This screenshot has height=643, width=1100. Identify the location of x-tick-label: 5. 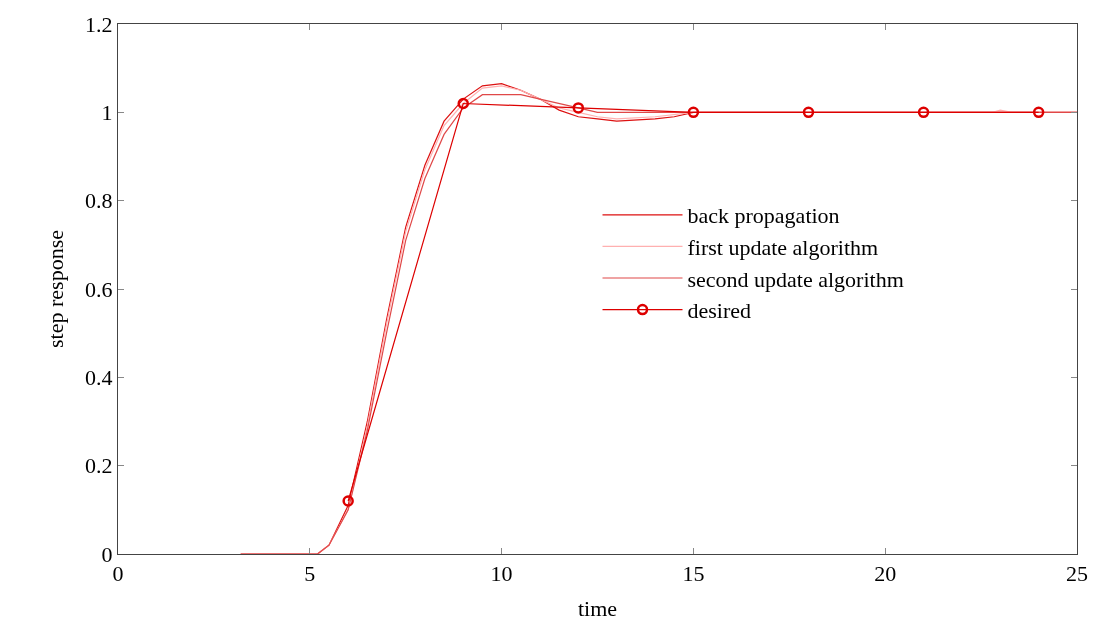
(310, 574).